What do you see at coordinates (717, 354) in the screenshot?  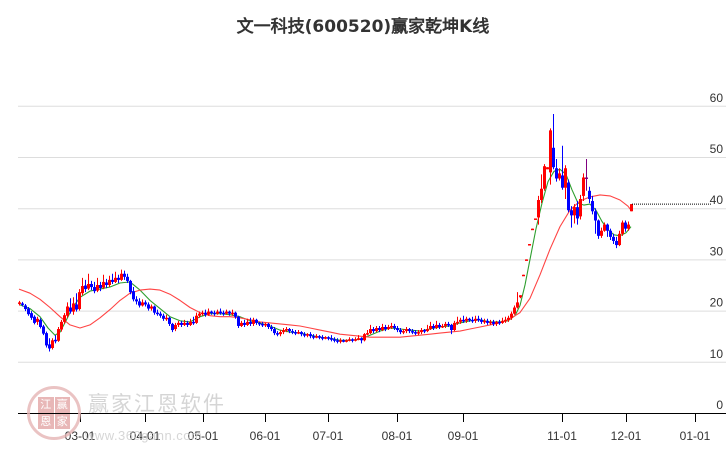 I see `y-tick-label: 10` at bounding box center [717, 354].